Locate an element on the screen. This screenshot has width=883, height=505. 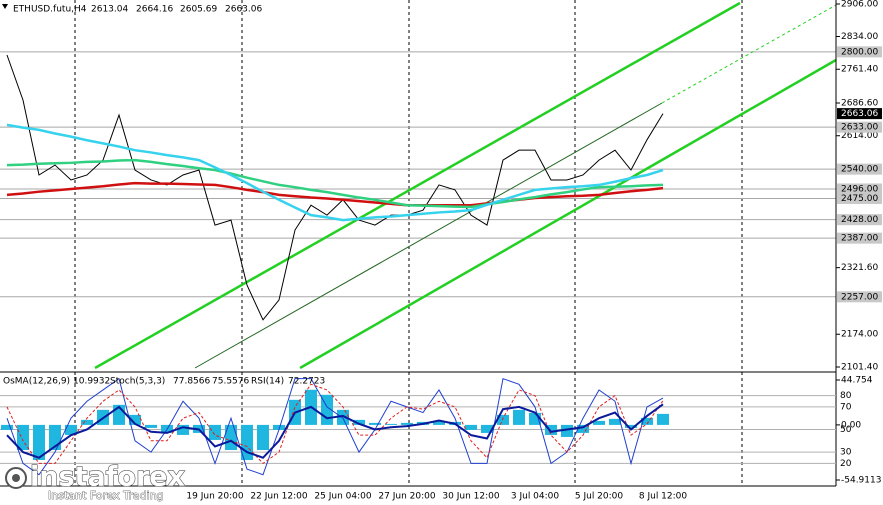
stoch-main-value: 77.8566 is located at coordinates (191, 382).